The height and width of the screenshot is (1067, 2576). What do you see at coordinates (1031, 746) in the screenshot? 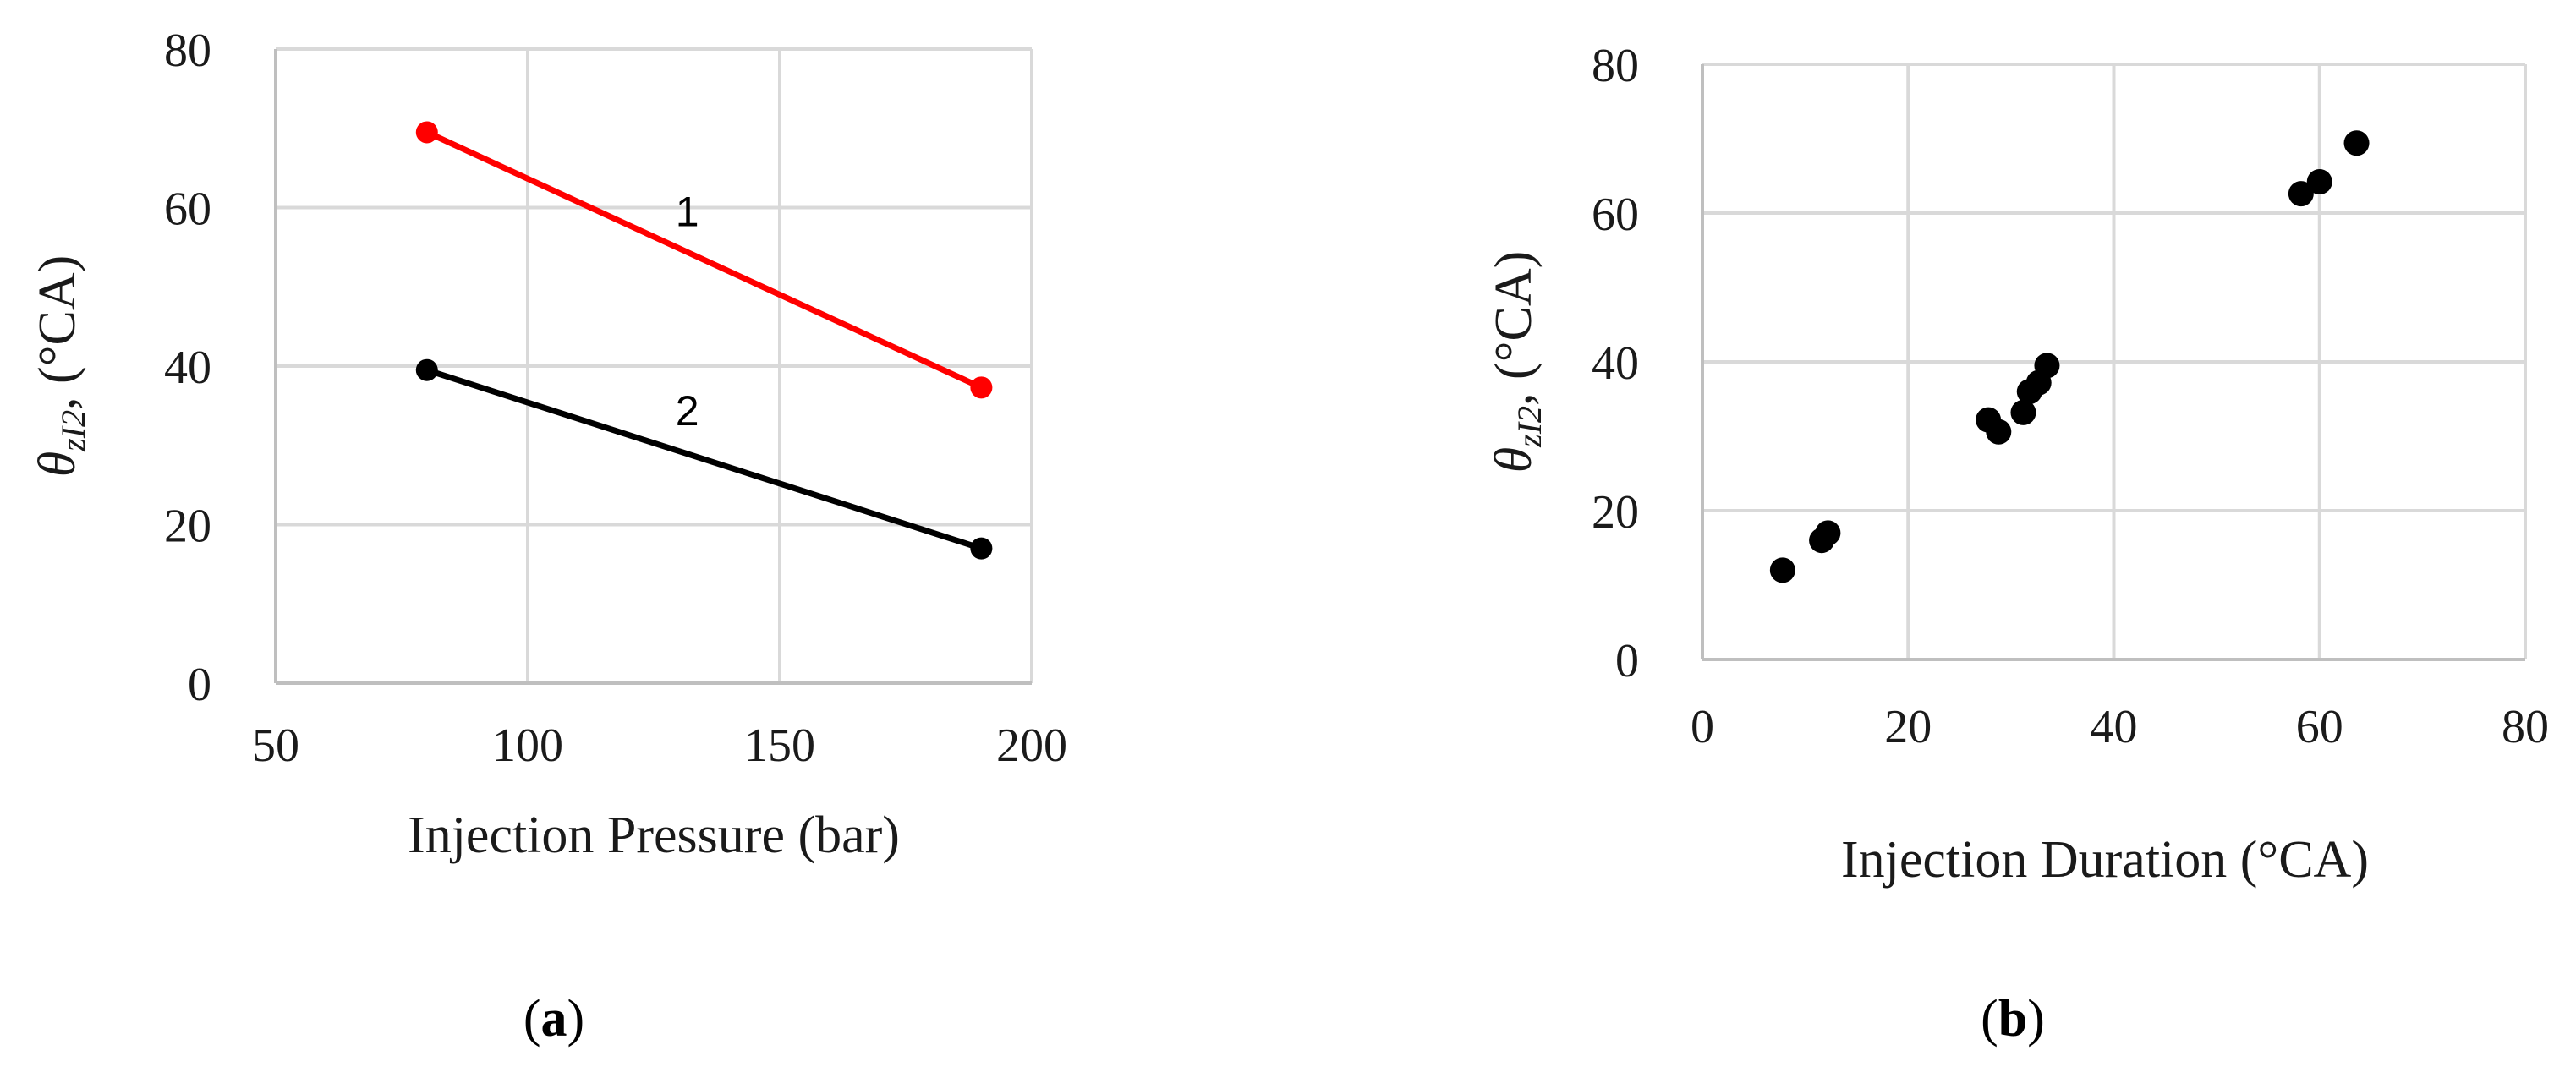
I see `x-tick-label: 200` at bounding box center [1031, 746].